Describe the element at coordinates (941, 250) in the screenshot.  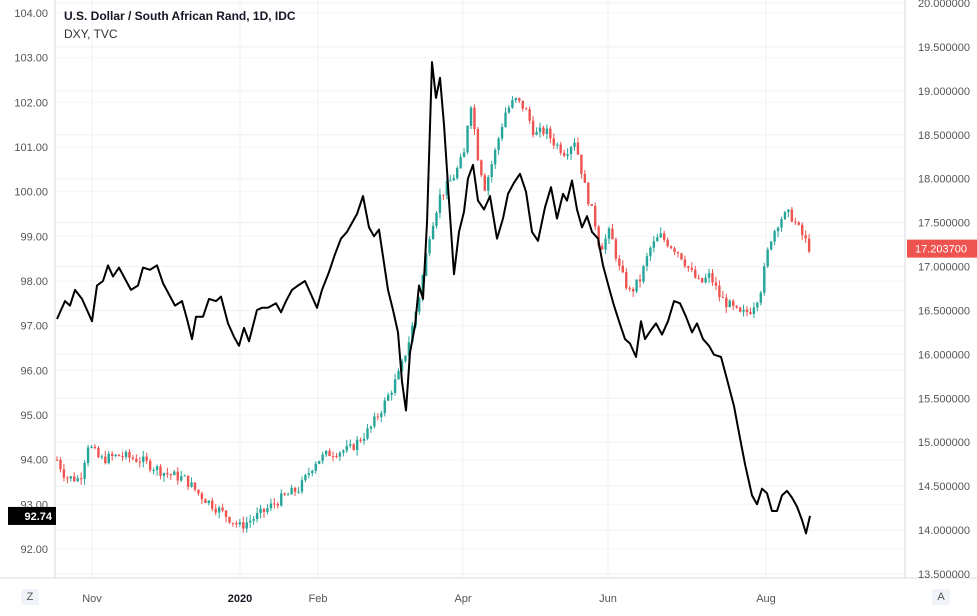
I see `right-price-badge-text: 17.203700` at that location.